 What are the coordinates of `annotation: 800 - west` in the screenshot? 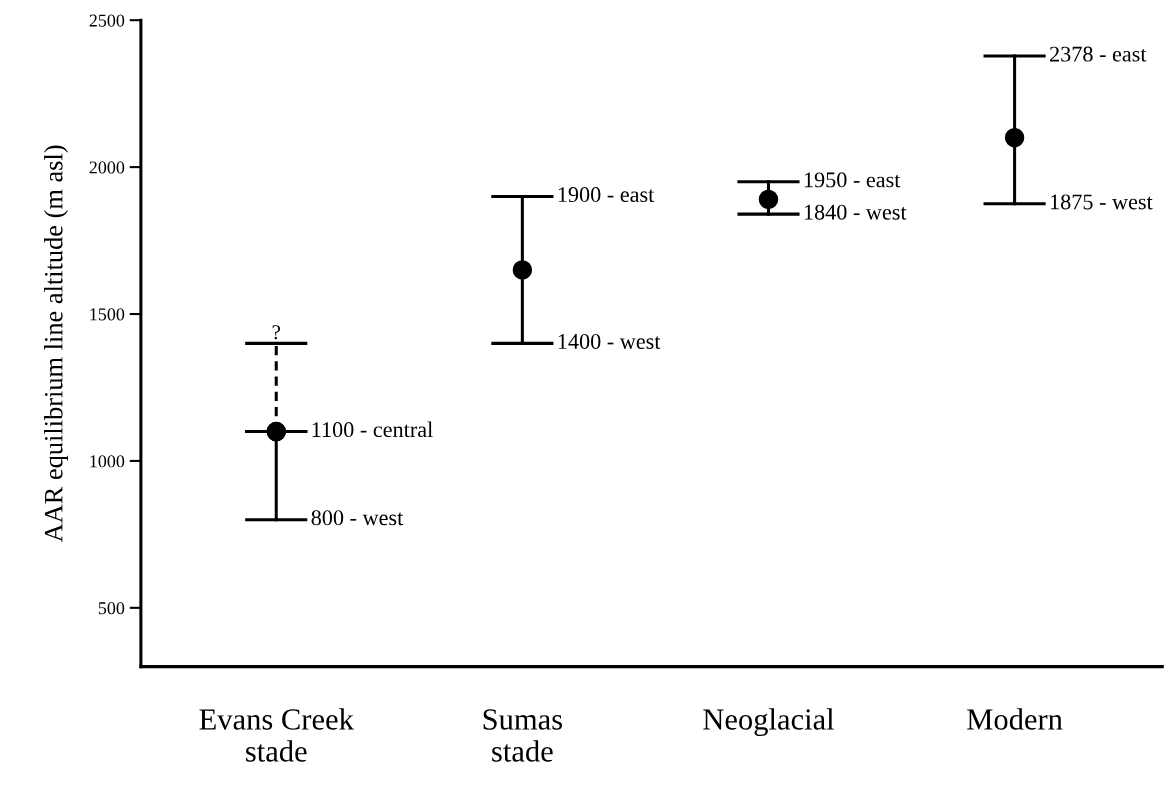 It's located at (357, 518).